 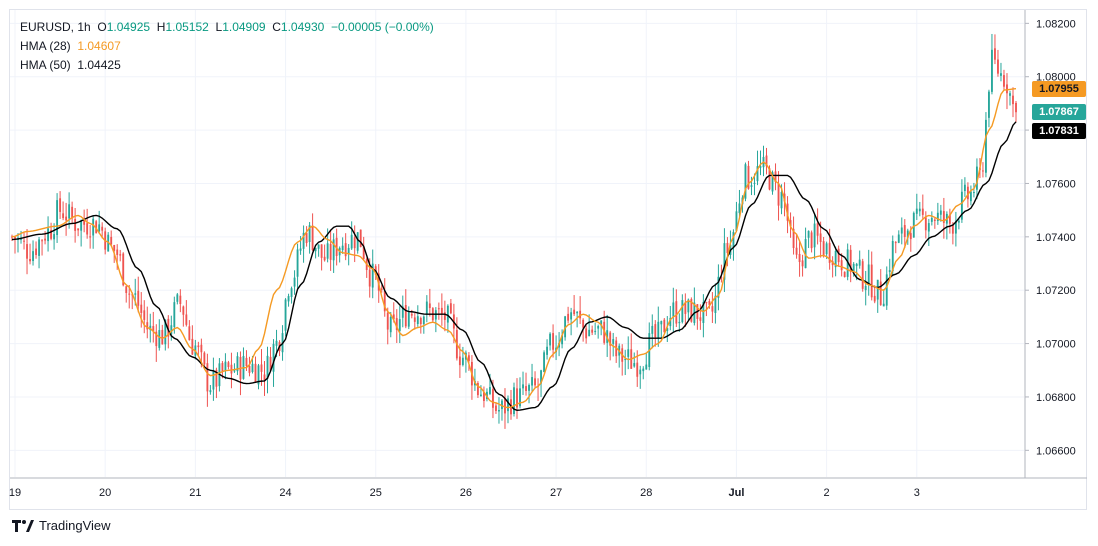 I want to click on open-label: O, so click(x=102, y=27).